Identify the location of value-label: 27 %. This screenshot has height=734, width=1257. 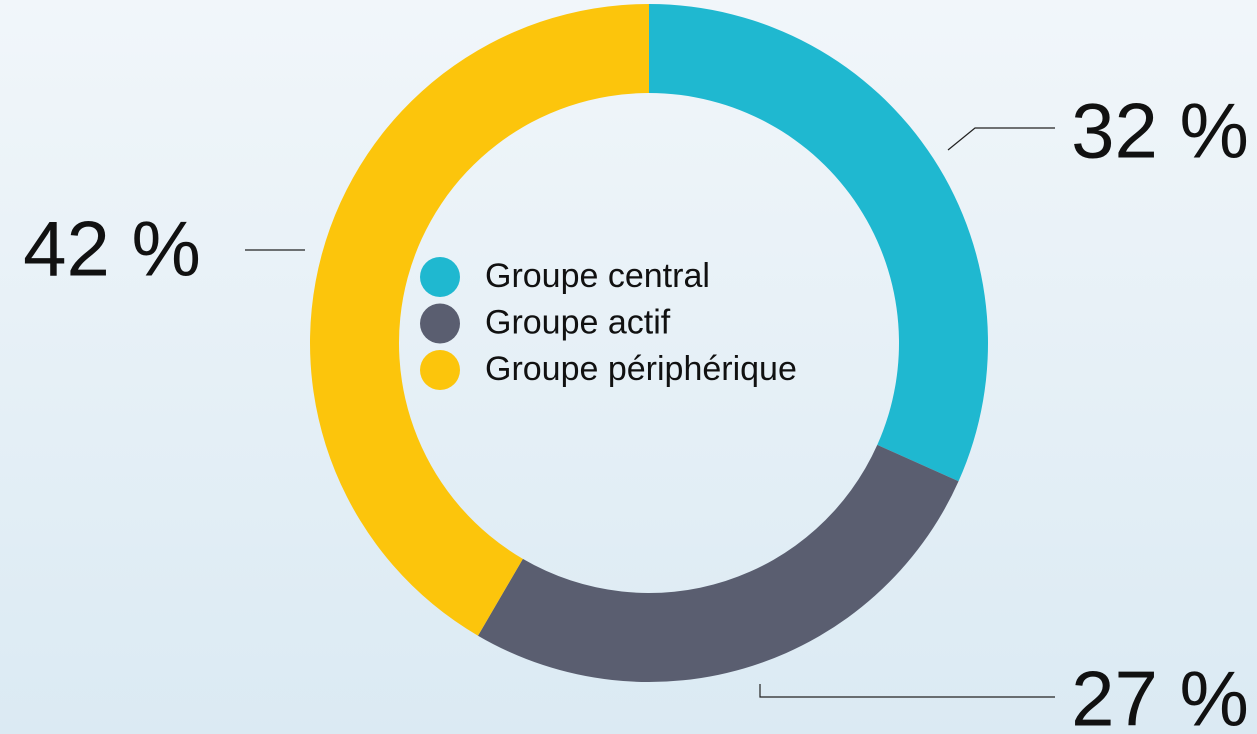
(1160, 694).